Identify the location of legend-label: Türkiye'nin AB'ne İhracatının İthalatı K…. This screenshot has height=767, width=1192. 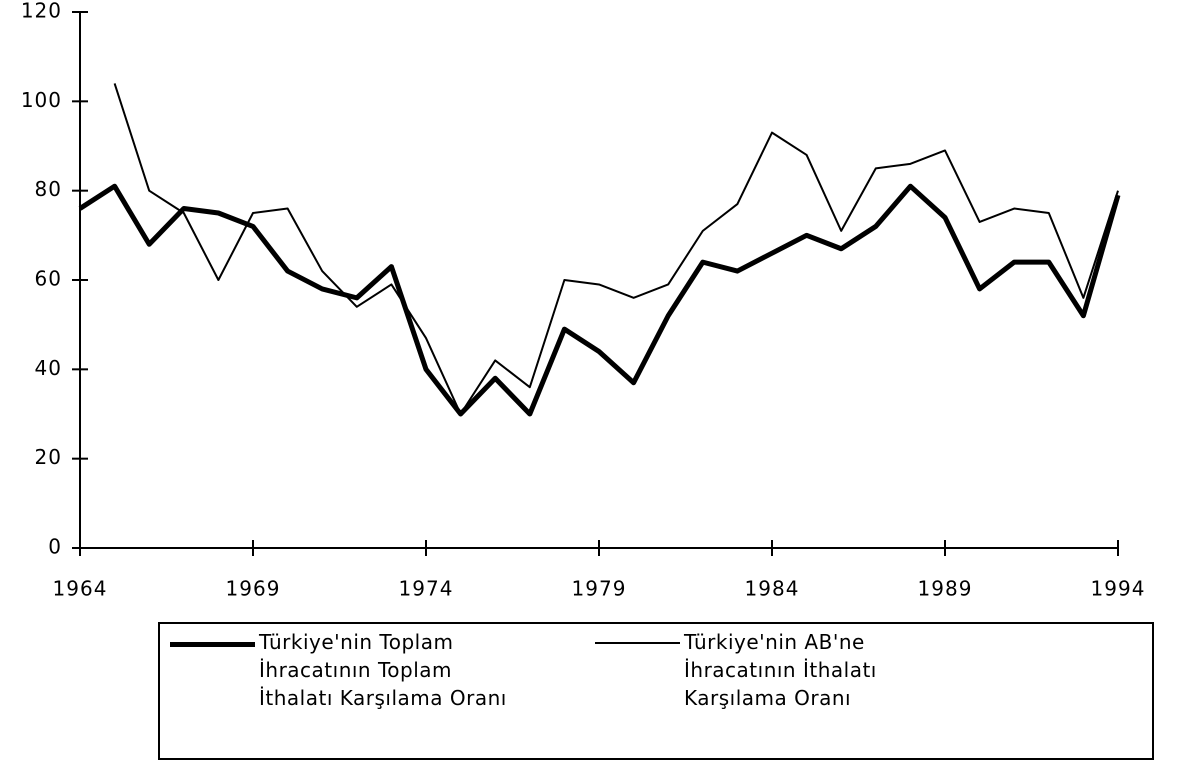
(780, 670).